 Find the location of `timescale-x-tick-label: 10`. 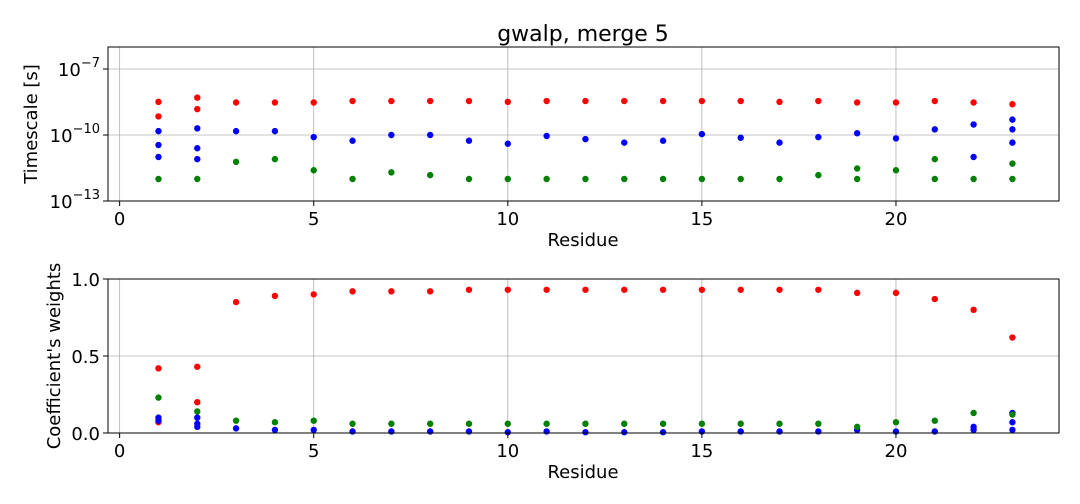

timescale-x-tick-label: 10 is located at coordinates (507, 219).